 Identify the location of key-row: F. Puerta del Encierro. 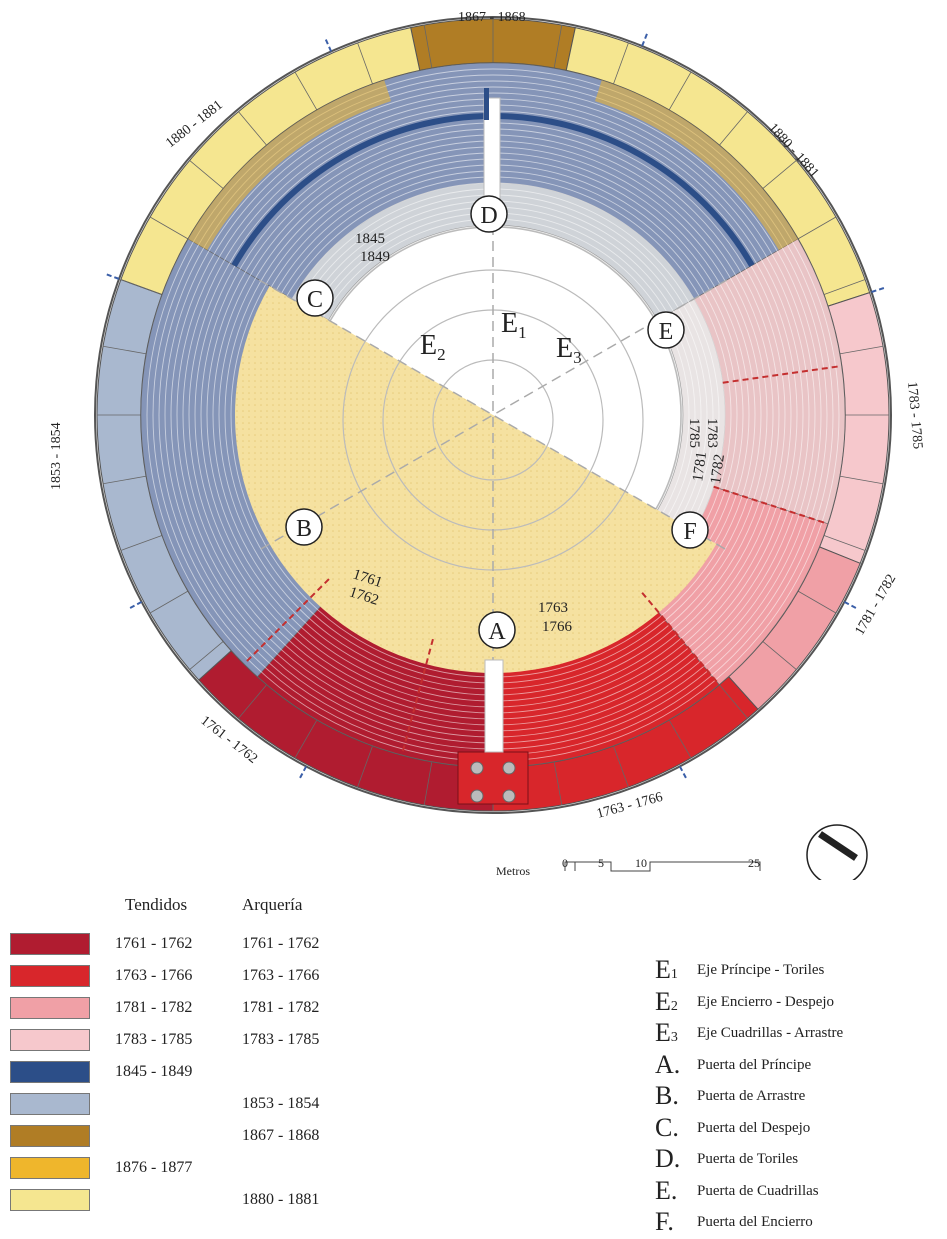
(801, 1223).